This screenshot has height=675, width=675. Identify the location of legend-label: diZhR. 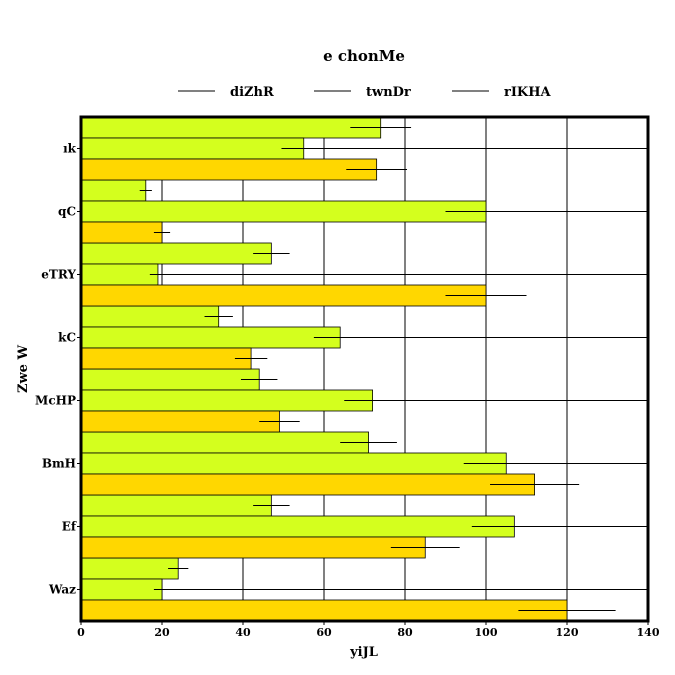
(252, 92).